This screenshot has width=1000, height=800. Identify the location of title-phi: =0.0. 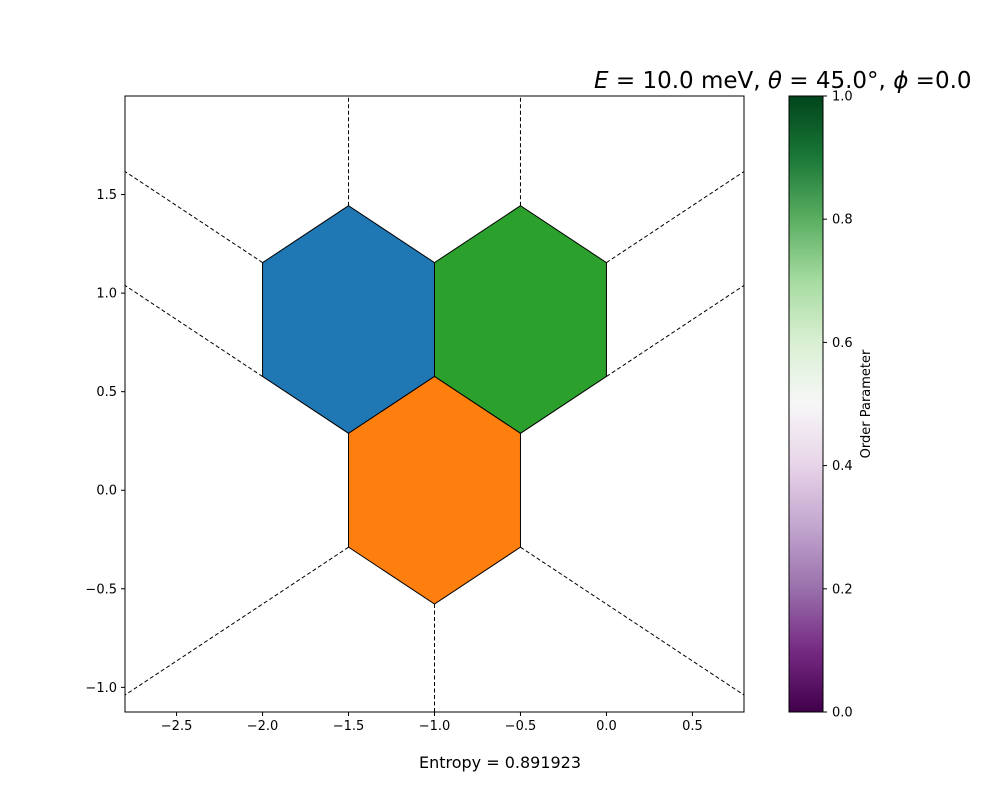
(939, 81).